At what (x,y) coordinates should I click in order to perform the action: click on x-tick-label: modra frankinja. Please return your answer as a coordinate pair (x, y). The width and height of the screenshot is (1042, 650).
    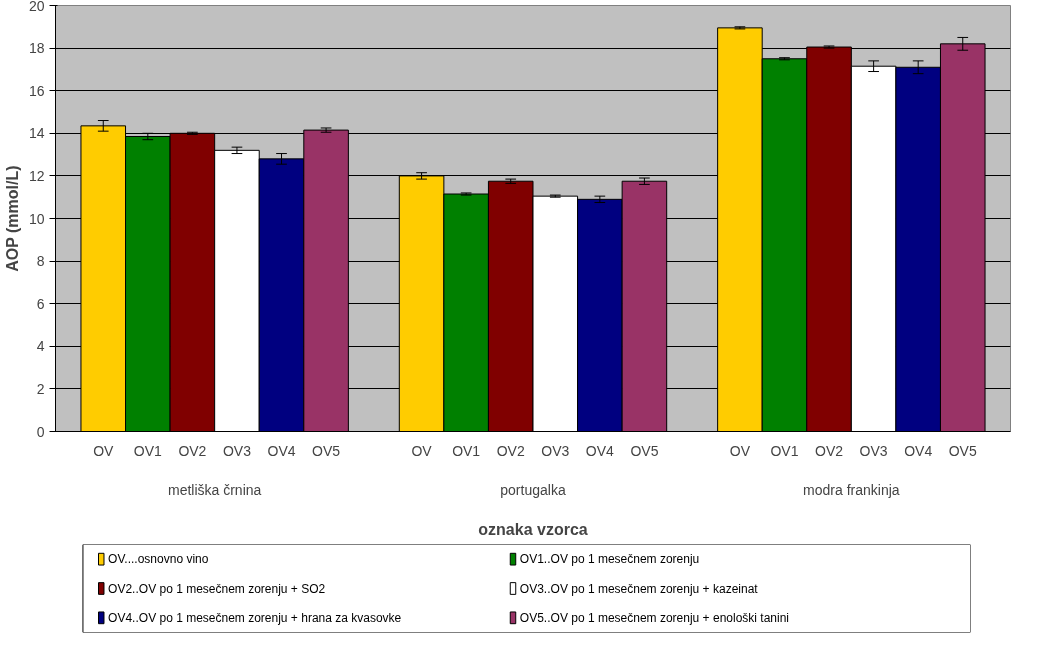
    Looking at the image, I should click on (851, 489).